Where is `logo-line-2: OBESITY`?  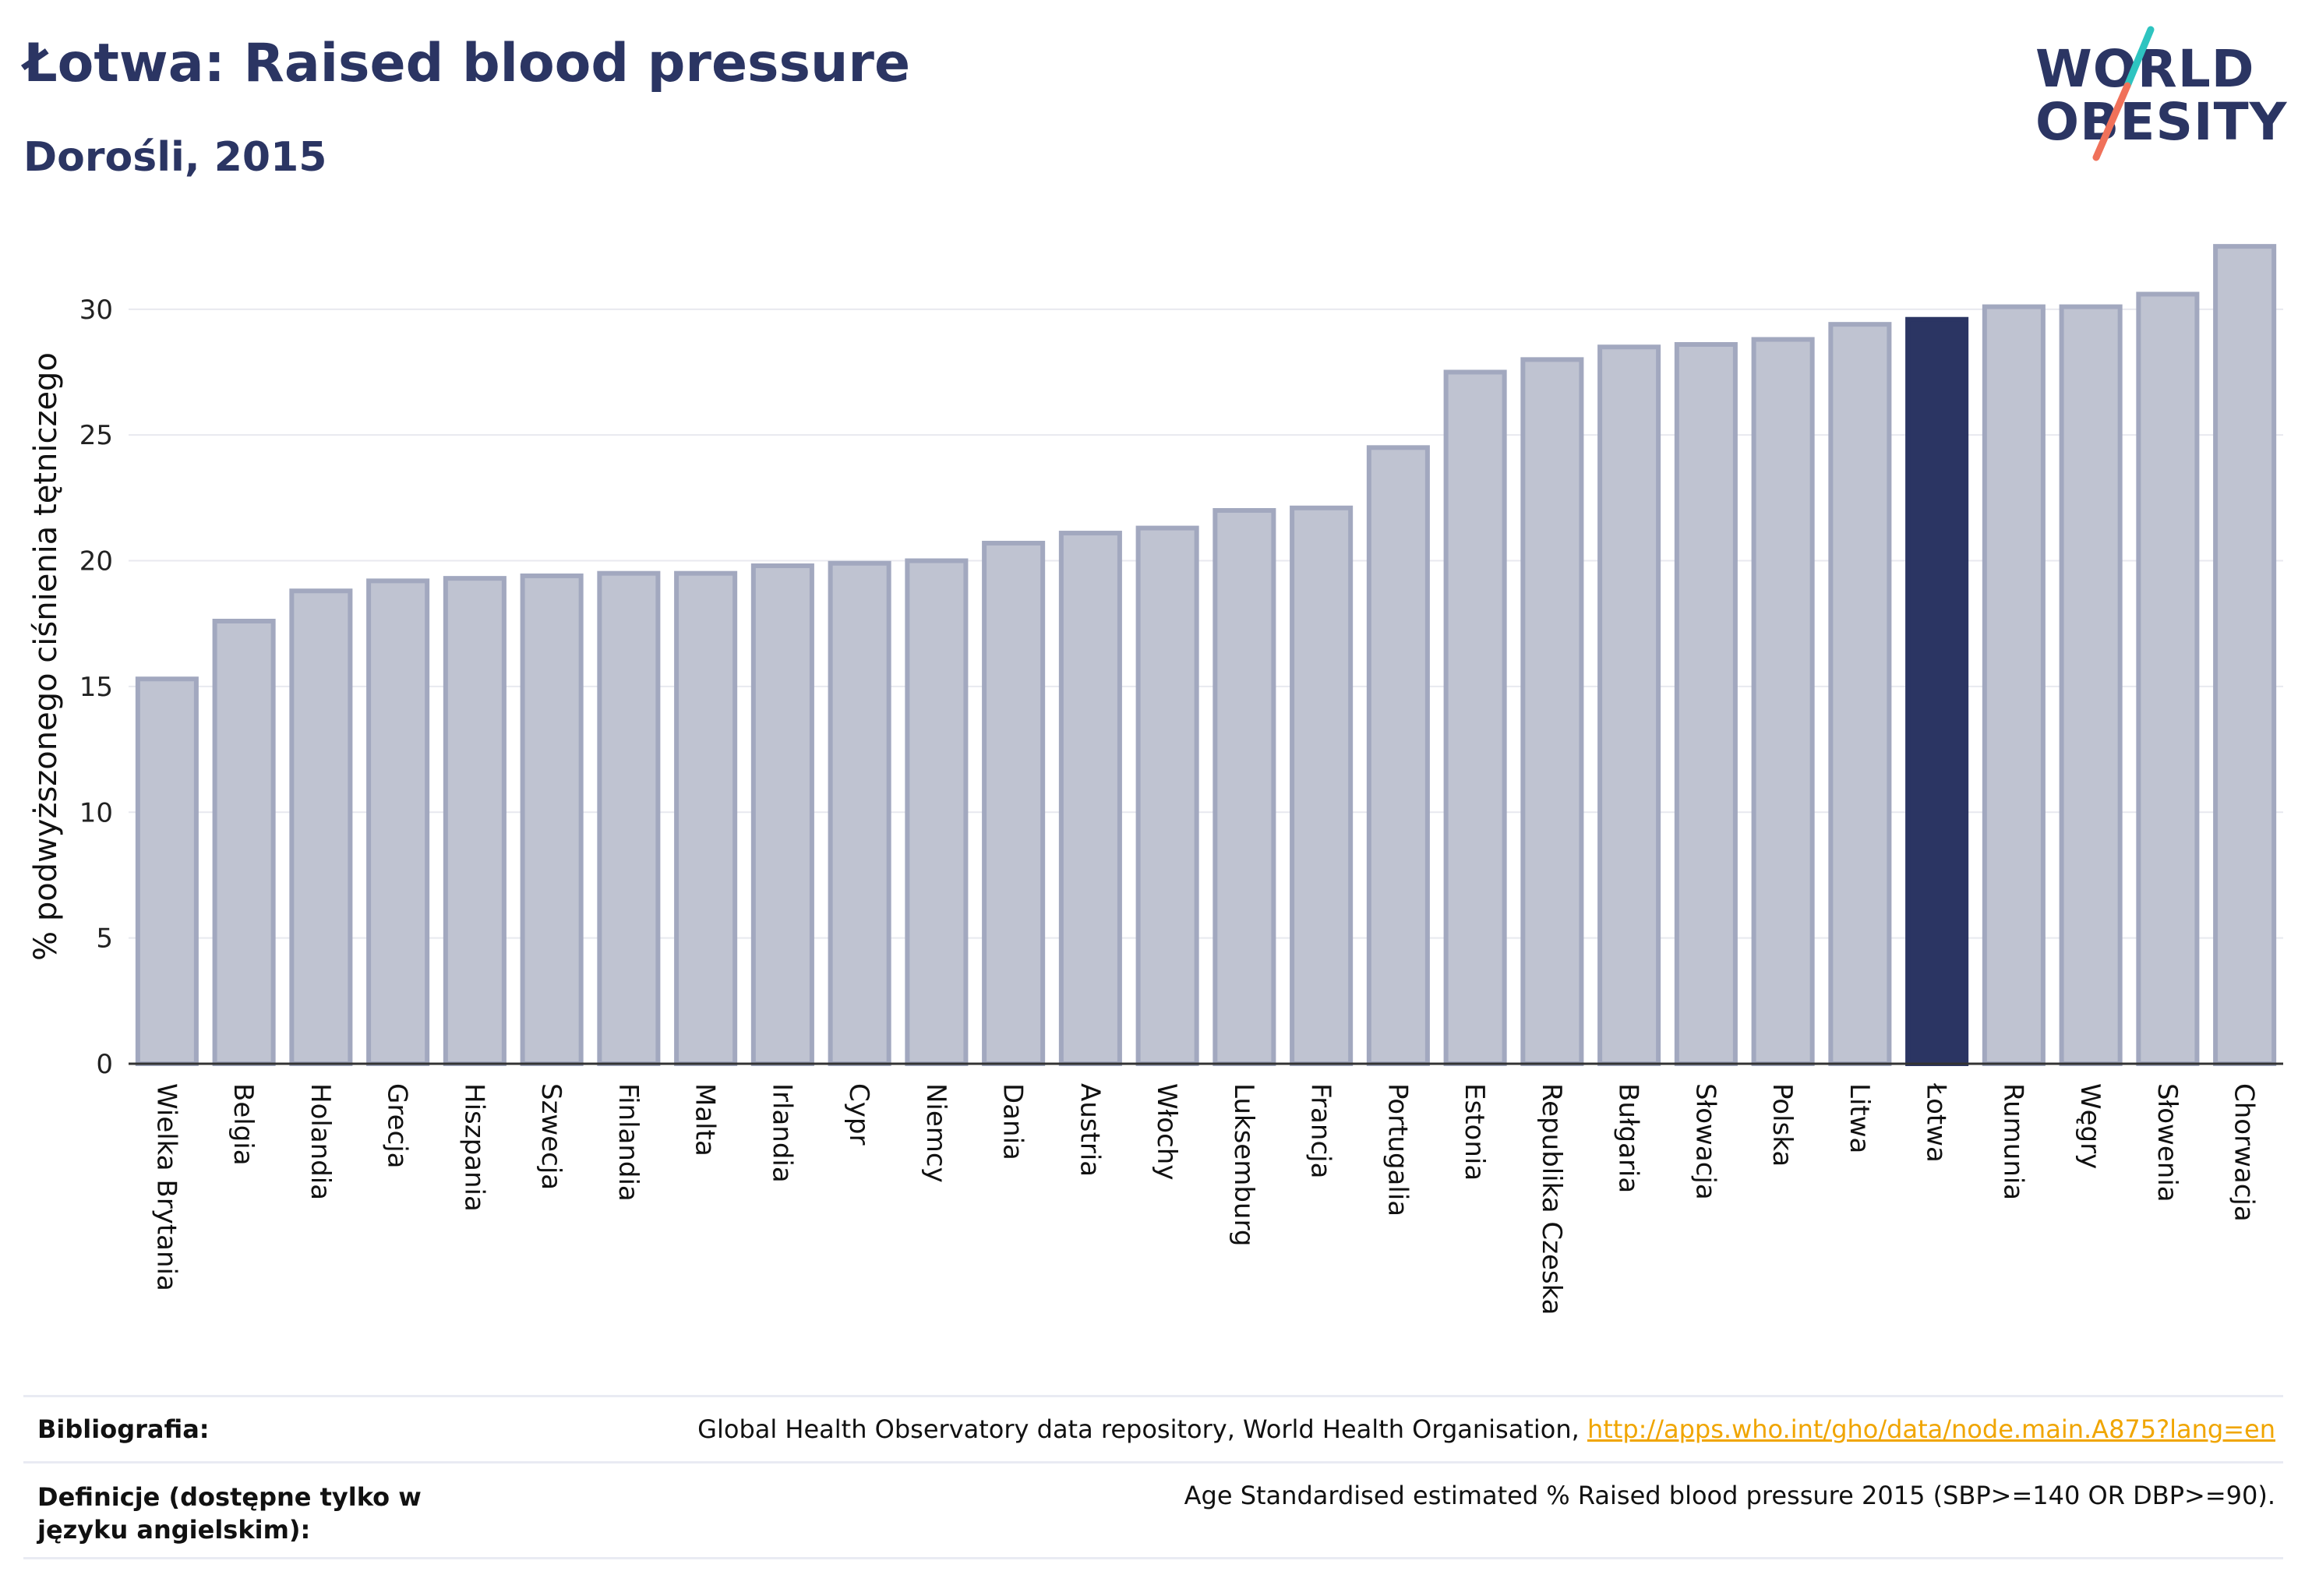
logo-line-2: OBESITY is located at coordinates (2161, 122).